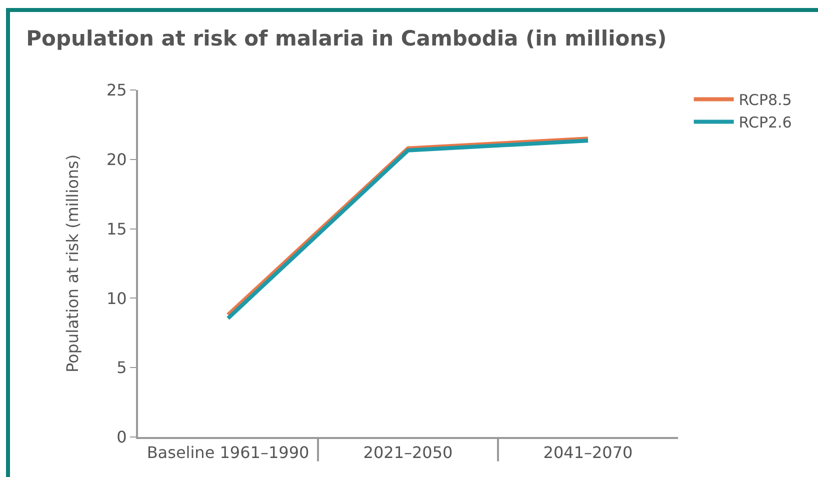  I want to click on y-tick-label: 20, so click(116, 159).